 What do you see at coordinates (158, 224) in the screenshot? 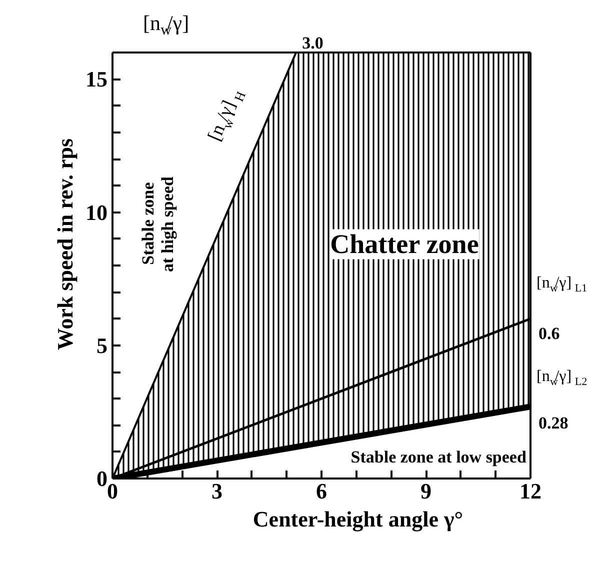
I see `annotation: Stable zone at high speed` at bounding box center [158, 224].